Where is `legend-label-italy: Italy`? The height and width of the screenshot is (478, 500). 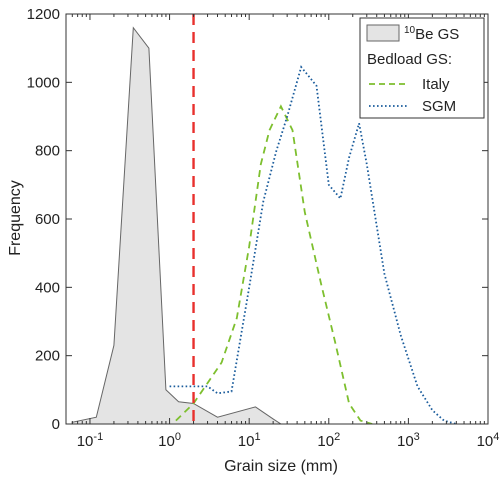 legend-label-italy: Italy is located at coordinates (436, 84).